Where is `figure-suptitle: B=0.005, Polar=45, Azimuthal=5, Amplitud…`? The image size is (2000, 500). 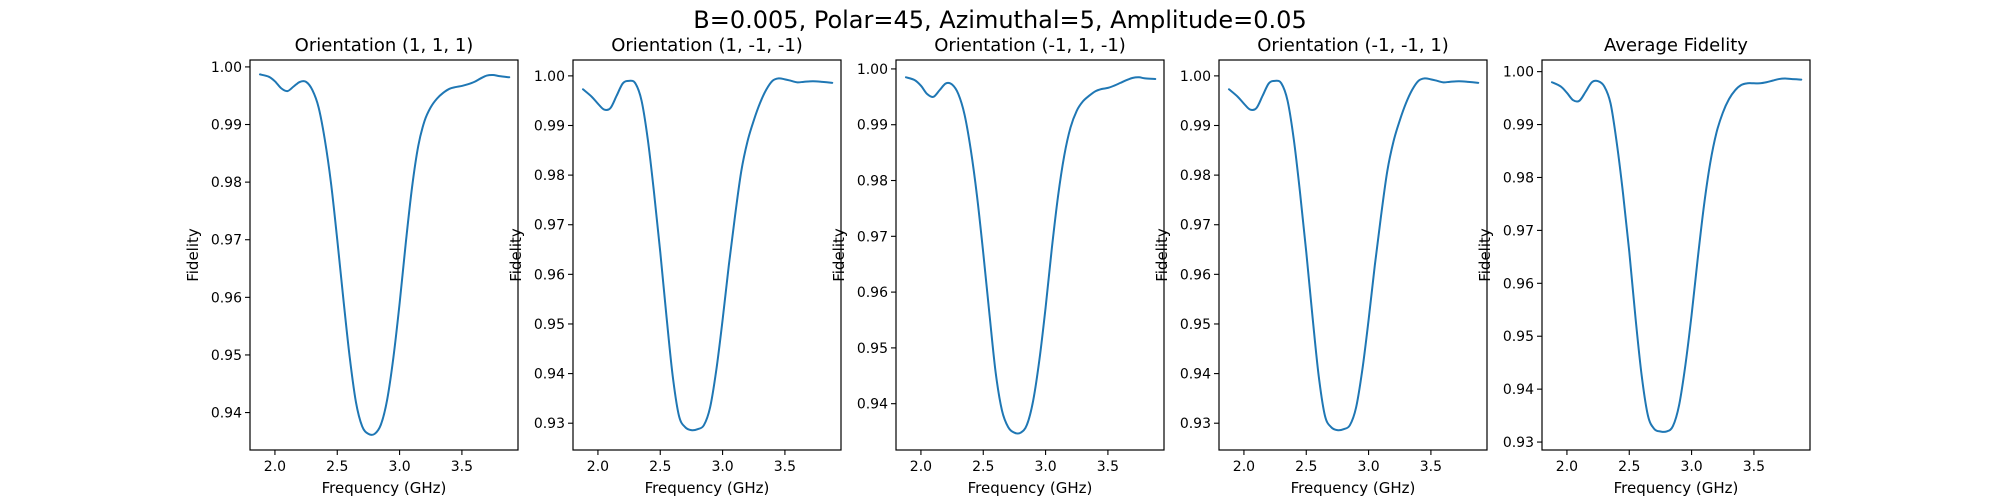 figure-suptitle: B=0.005, Polar=45, Azimuthal=5, Amplitud… is located at coordinates (999, 20).